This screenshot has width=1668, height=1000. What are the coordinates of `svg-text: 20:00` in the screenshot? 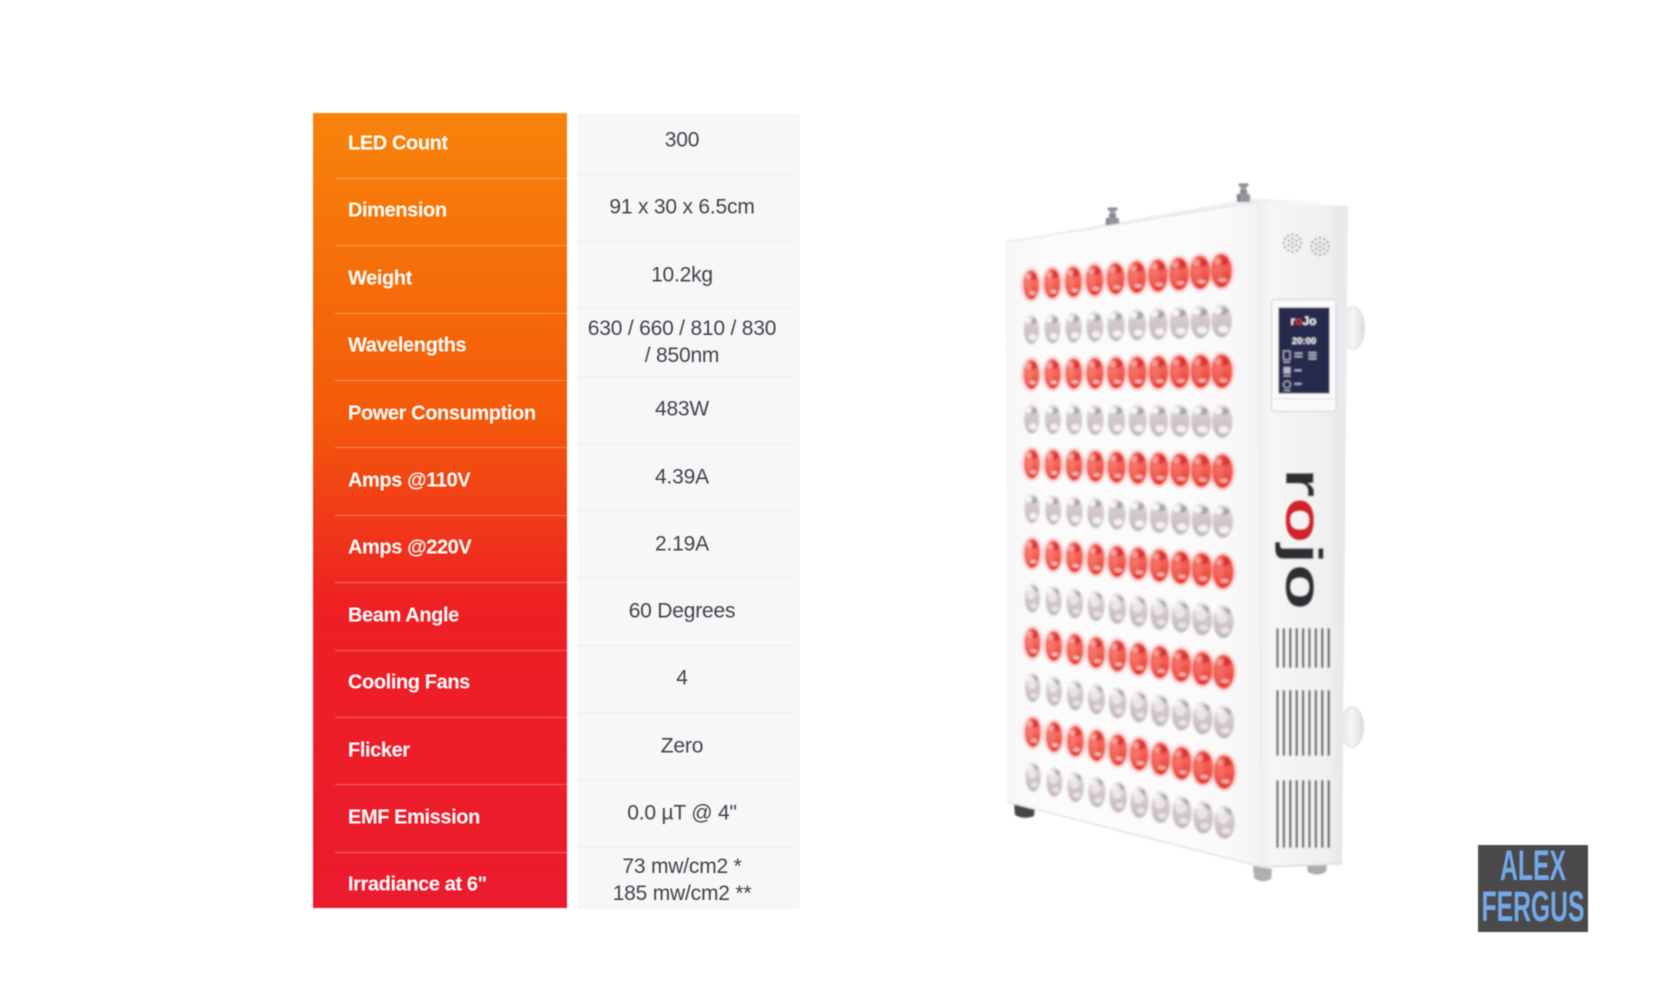 It's located at (1304, 341).